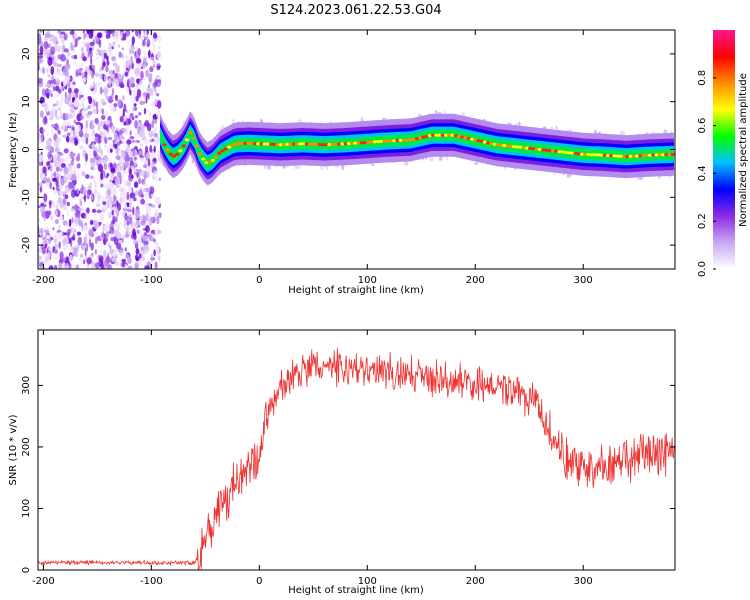 The width and height of the screenshot is (750, 600). Describe the element at coordinates (702, 173) in the screenshot. I see `colorbar-tick-label: 0.4` at that location.